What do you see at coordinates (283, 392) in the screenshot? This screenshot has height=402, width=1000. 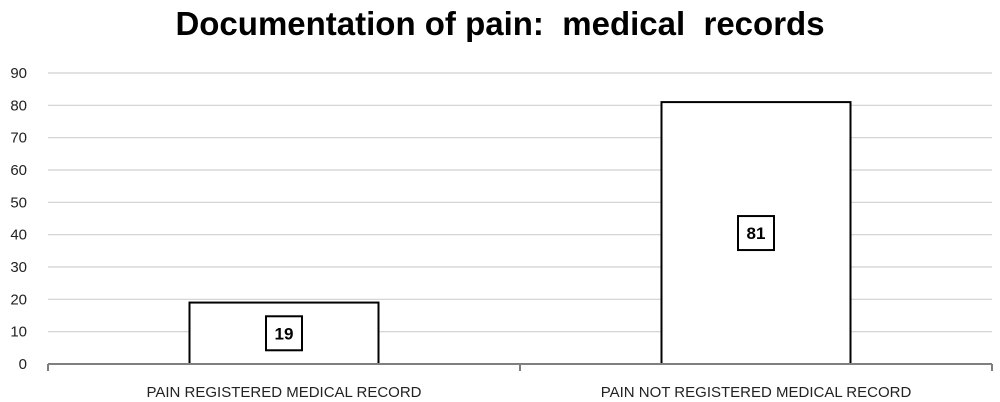 I see `x-tick-label-1: PAIN REGISTERED MEDICAL RECORD` at bounding box center [283, 392].